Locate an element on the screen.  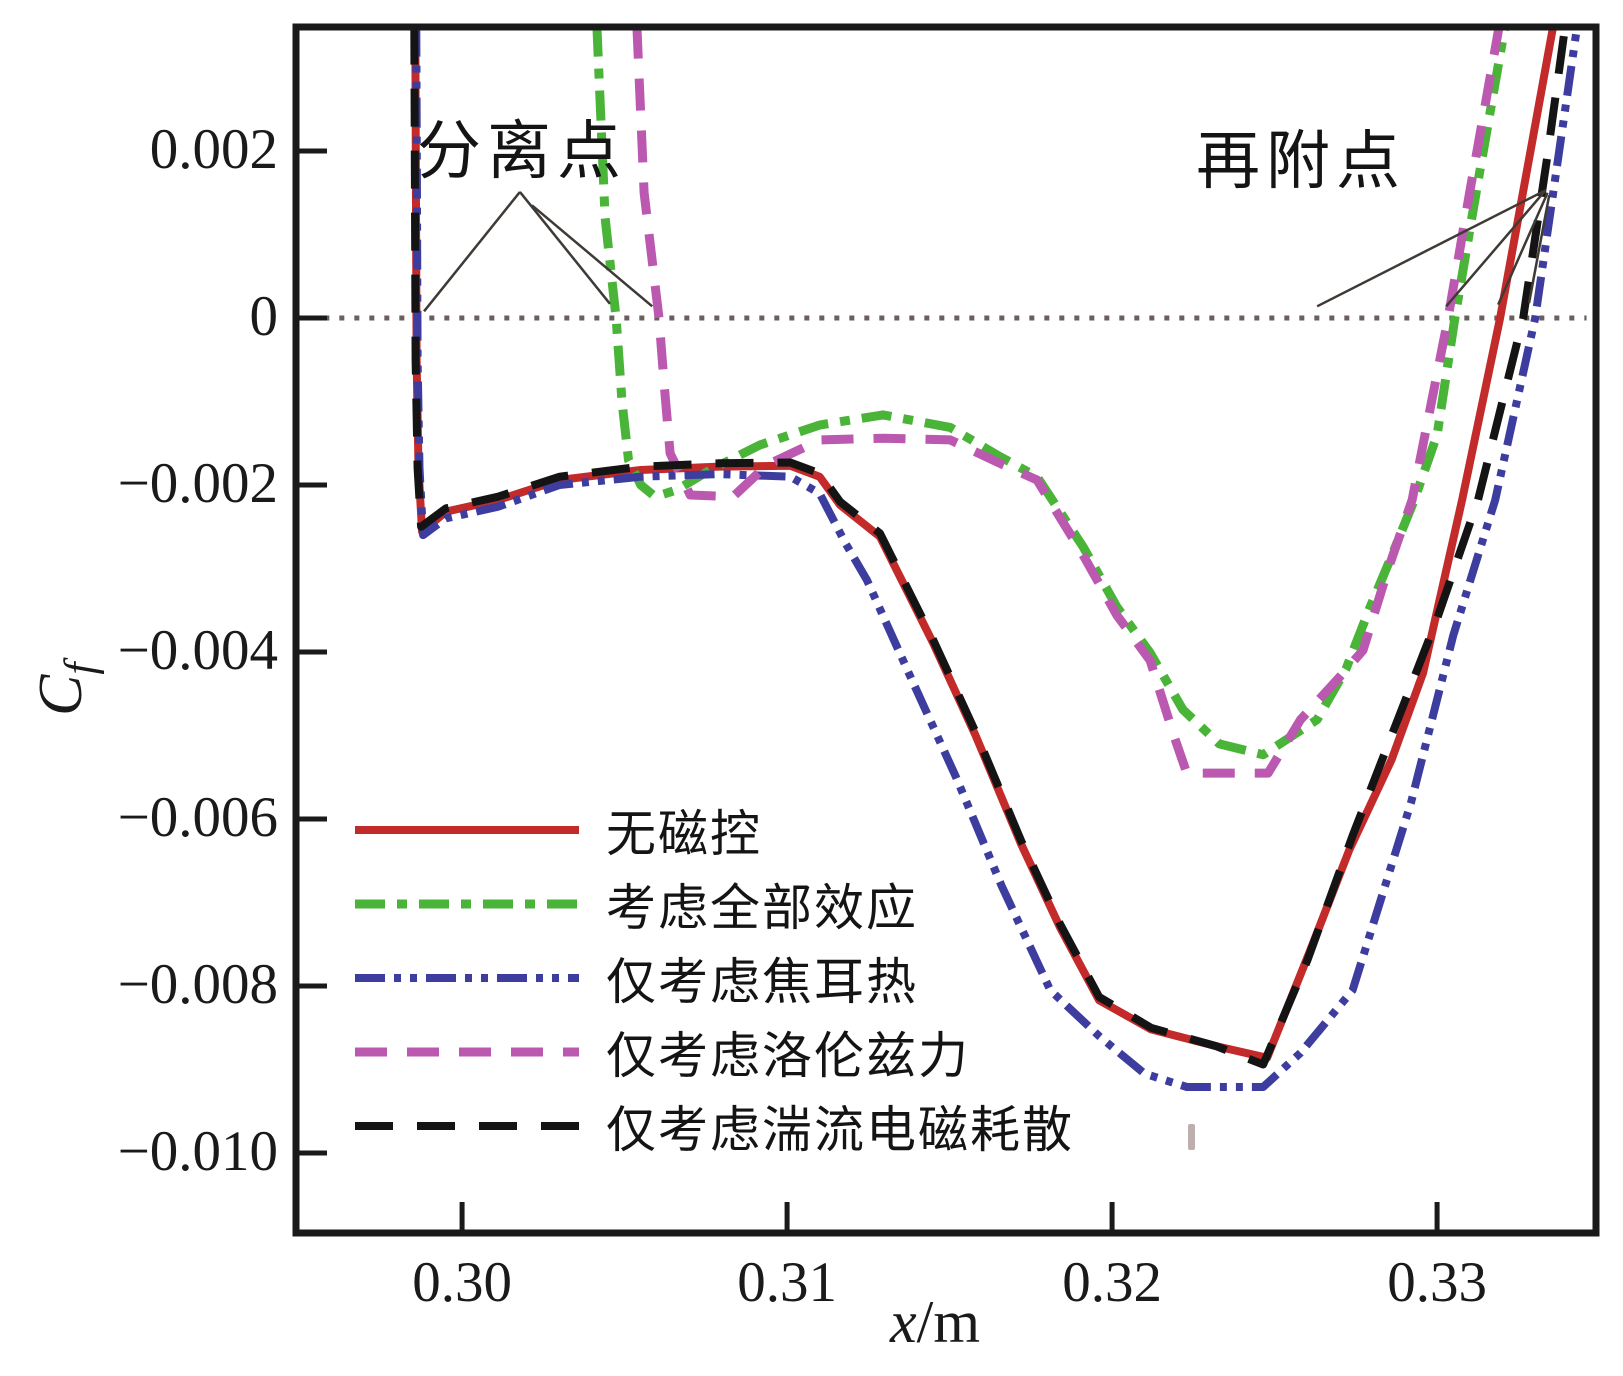
legend-item: 考虑全部效应 is located at coordinates (713, 904).